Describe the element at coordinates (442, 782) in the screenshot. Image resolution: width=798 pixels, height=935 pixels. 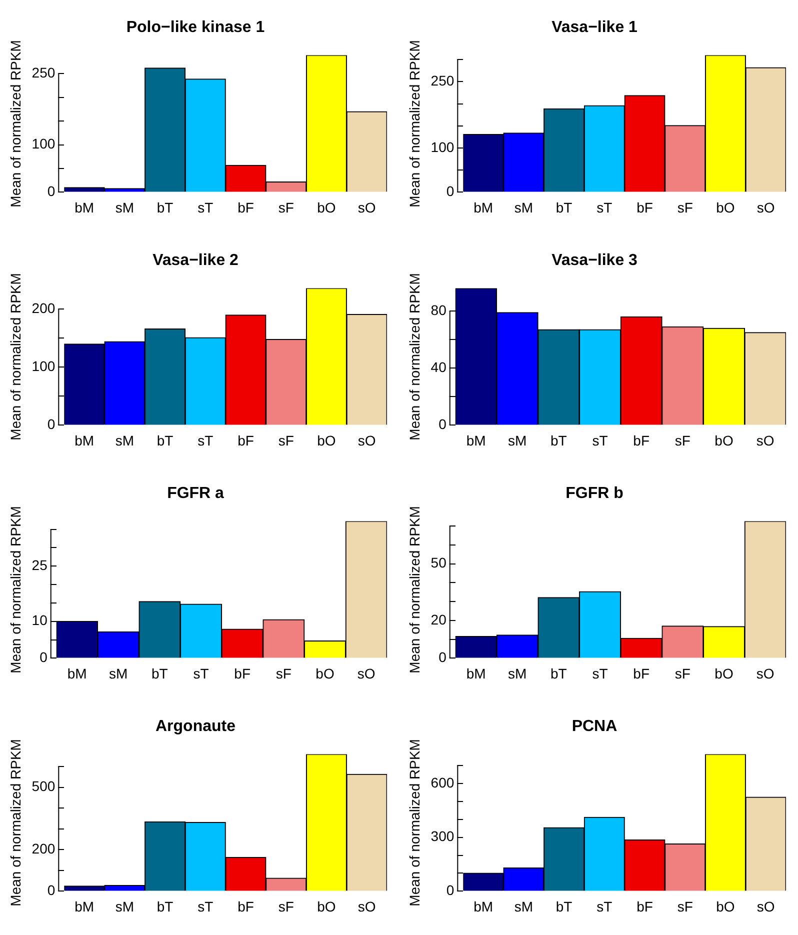
I see `y-tick-label: 600` at that location.